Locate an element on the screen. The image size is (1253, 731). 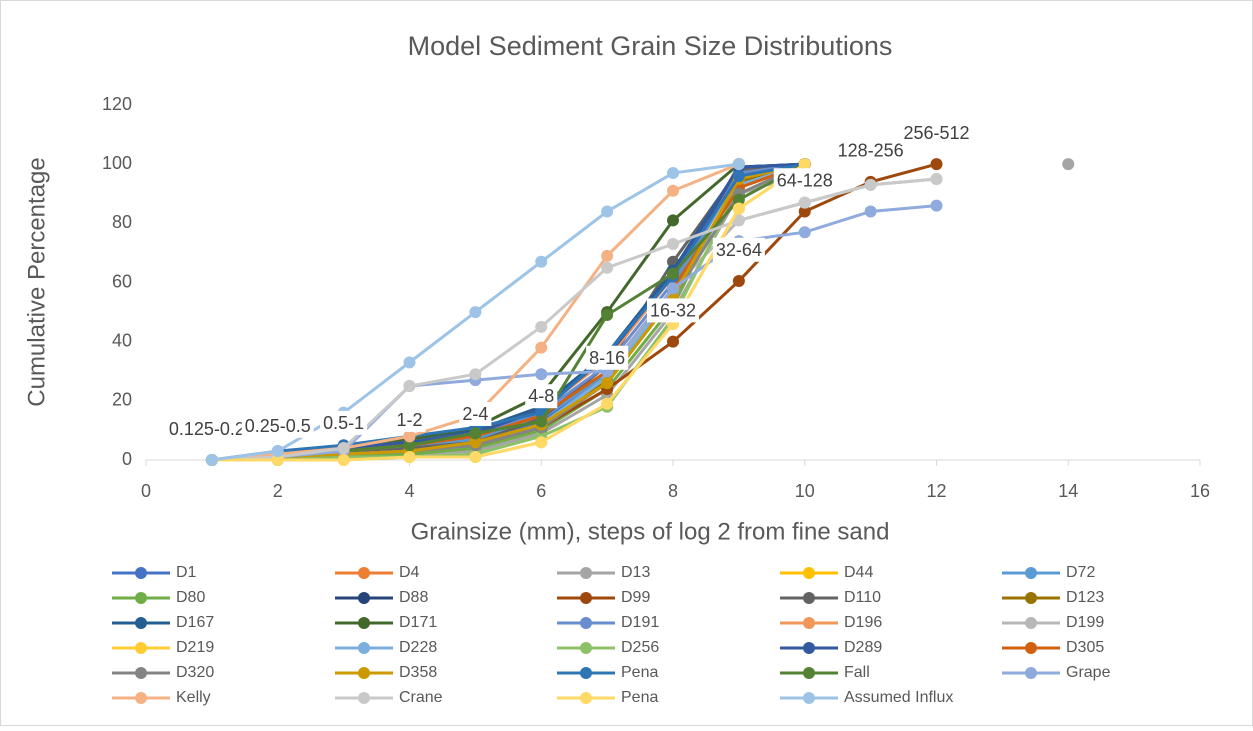
data-label-group: 64-128 is located at coordinates (804, 180).